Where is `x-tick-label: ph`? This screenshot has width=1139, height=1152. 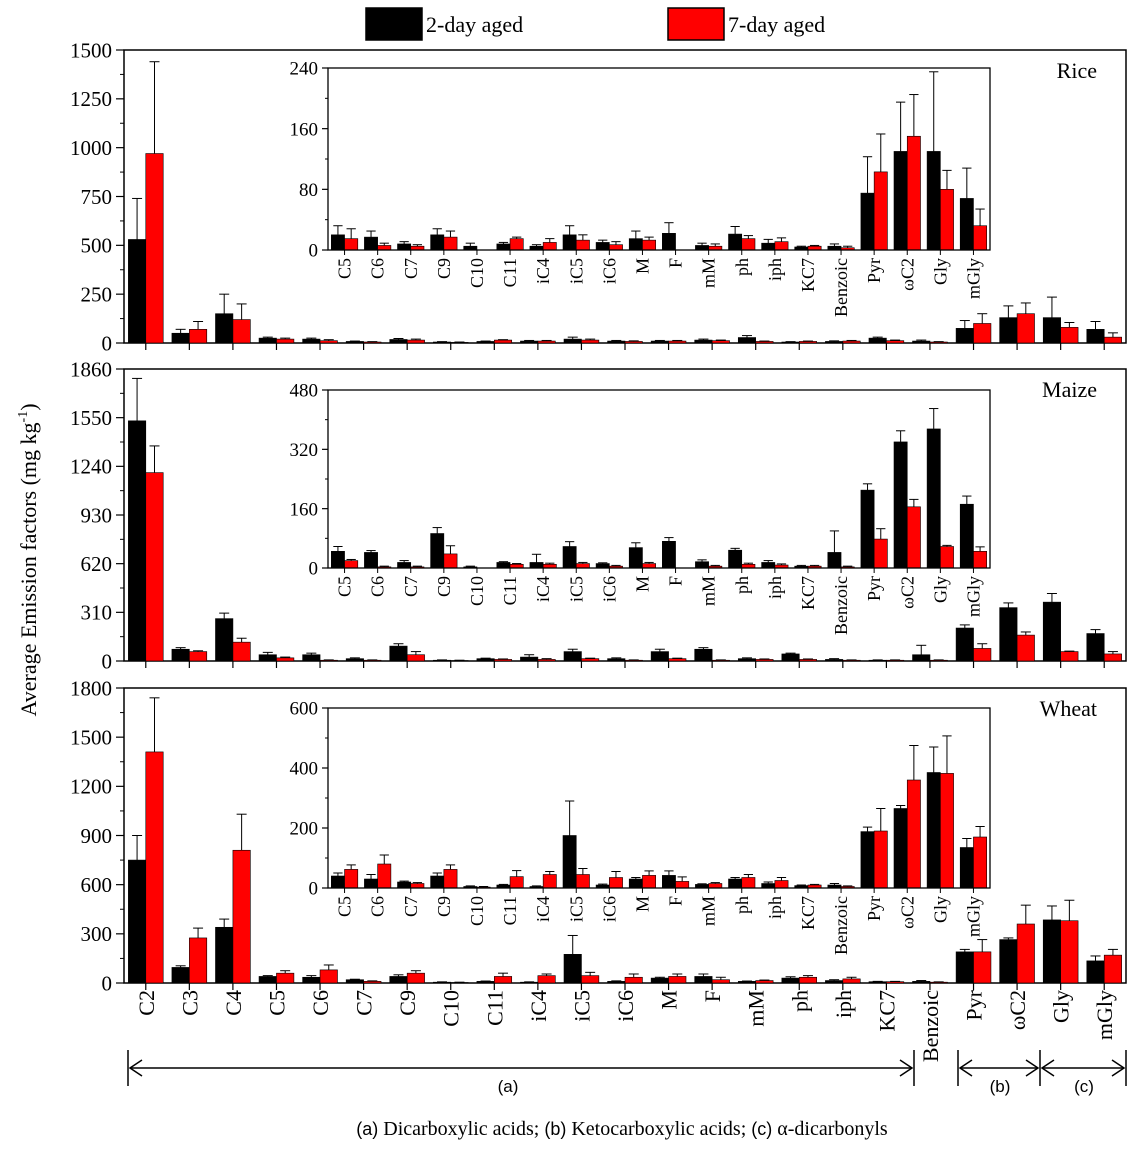 x-tick-label: ph is located at coordinates (799, 1001).